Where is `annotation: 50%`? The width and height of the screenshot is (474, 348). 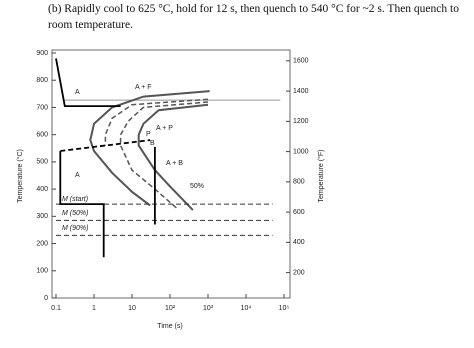 annotation: 50% is located at coordinates (197, 186).